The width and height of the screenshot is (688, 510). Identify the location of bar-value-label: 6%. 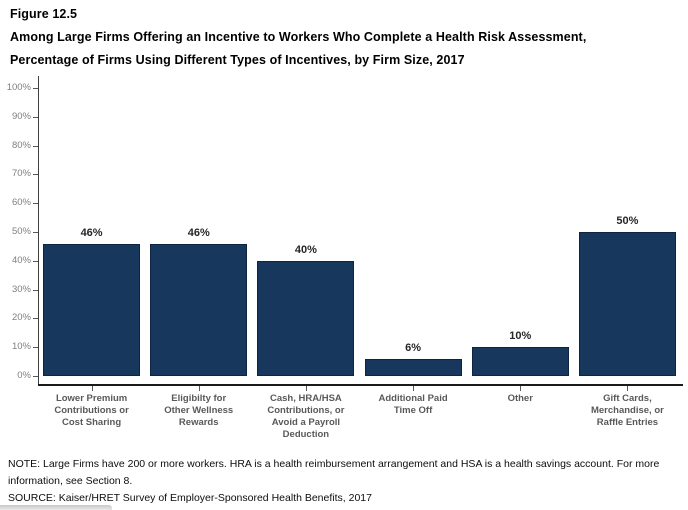
(413, 347).